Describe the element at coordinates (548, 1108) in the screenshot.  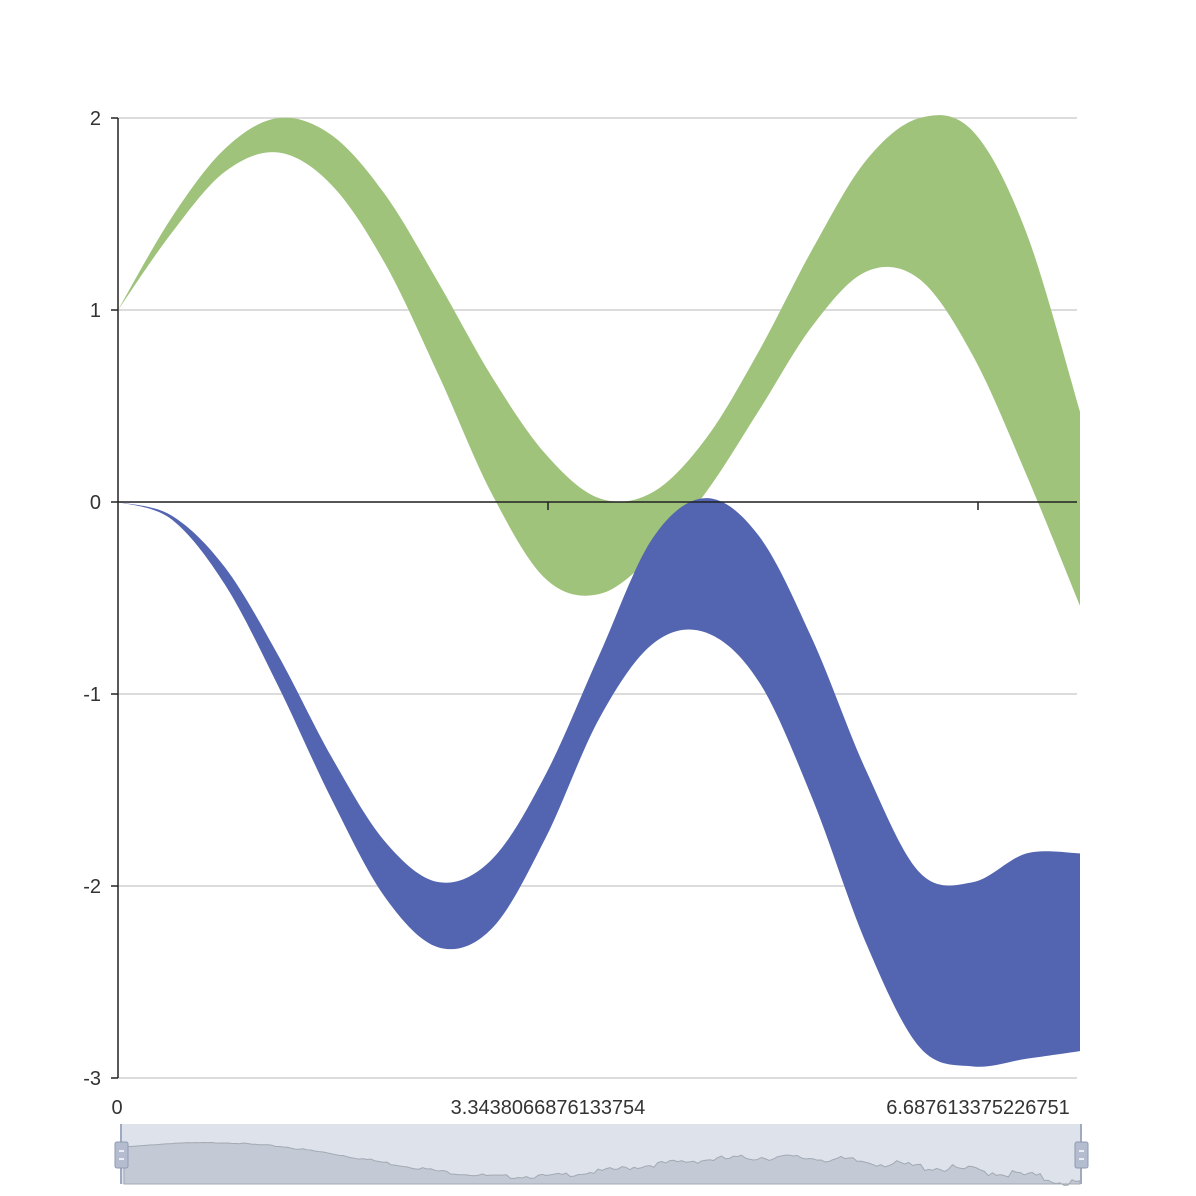
I see `x-tick-label: 3.3438066876133754` at that location.